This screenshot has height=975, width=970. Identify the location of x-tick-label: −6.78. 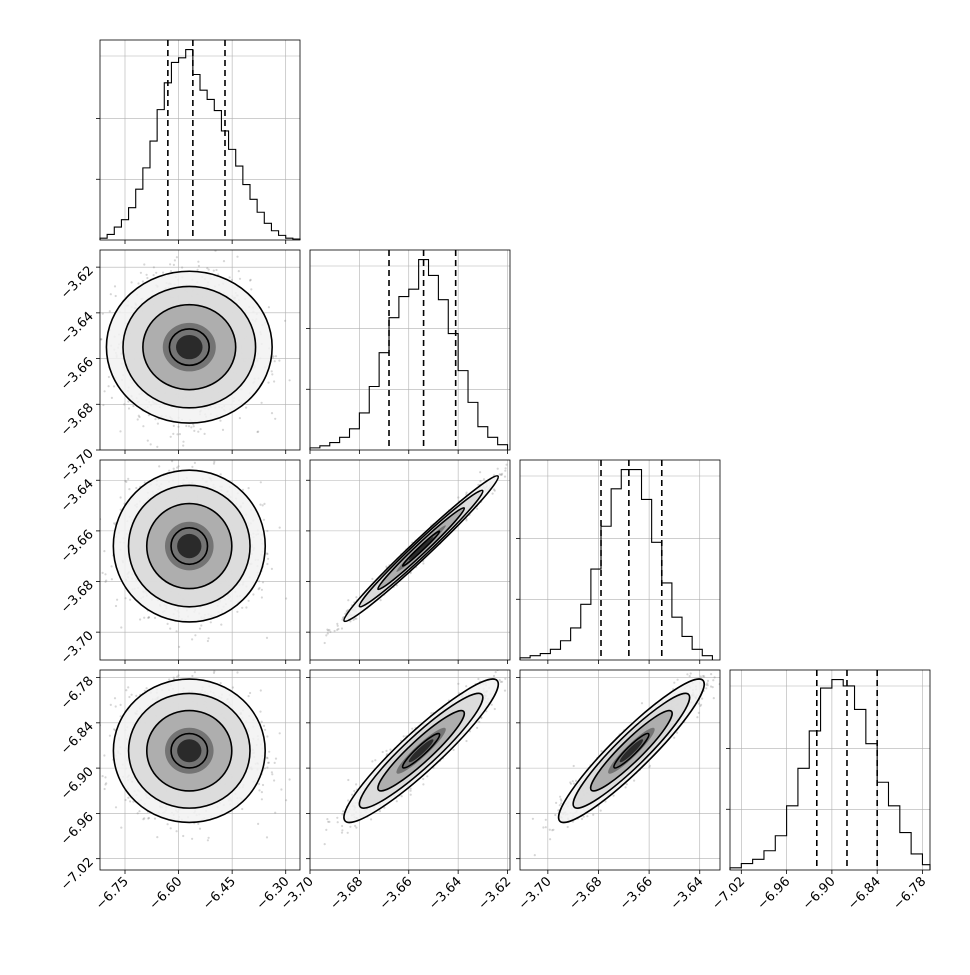
(910, 893).